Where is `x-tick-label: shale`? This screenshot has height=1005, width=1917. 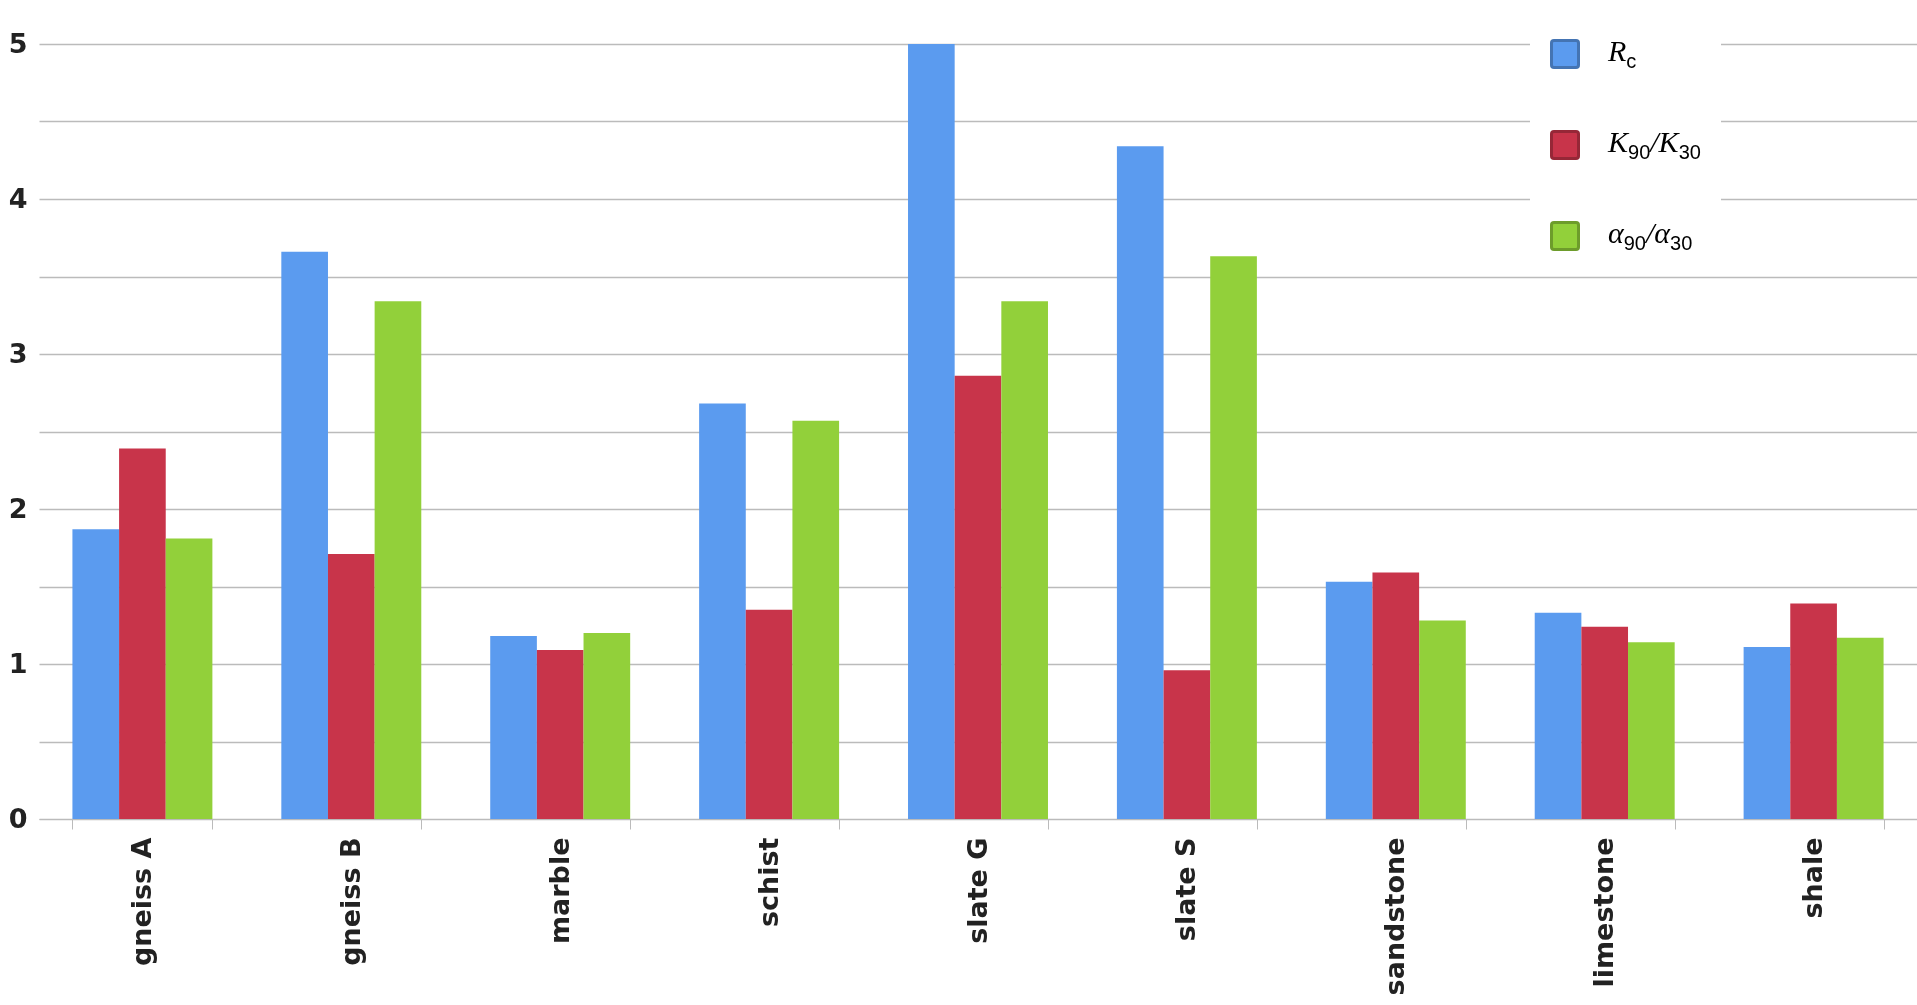 x-tick-label: shale is located at coordinates (1813, 878).